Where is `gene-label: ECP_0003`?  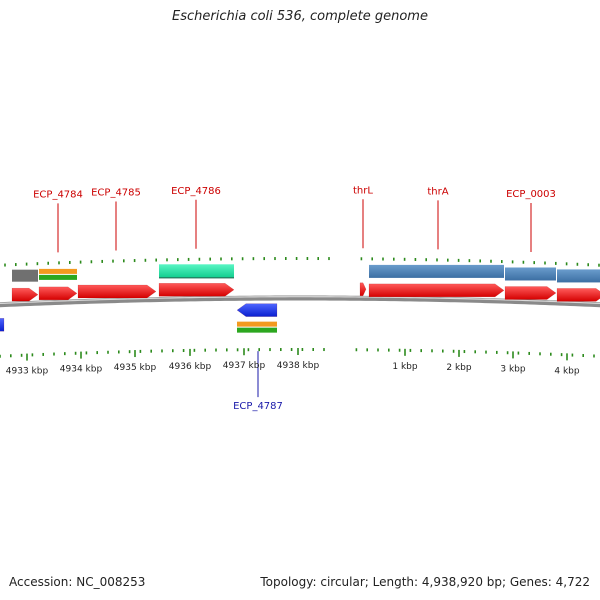 gene-label: ECP_0003 is located at coordinates (531, 194).